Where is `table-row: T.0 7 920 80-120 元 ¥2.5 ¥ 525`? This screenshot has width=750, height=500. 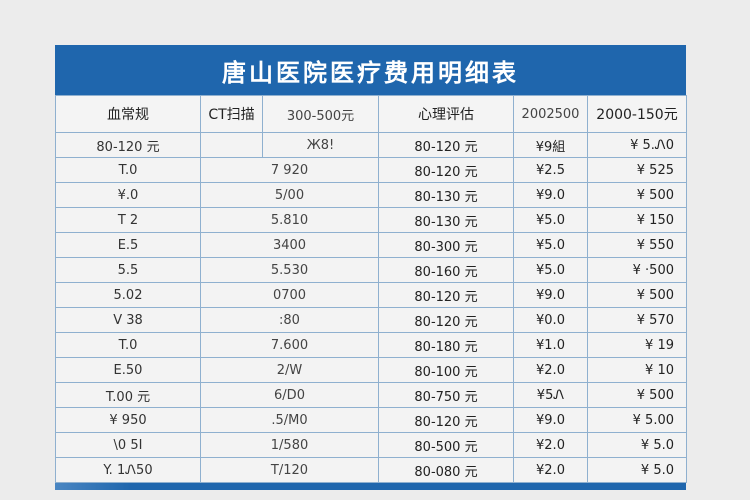 table-row: T.0 7 920 80-120 元 ¥2.5 ¥ 525 is located at coordinates (371, 170).